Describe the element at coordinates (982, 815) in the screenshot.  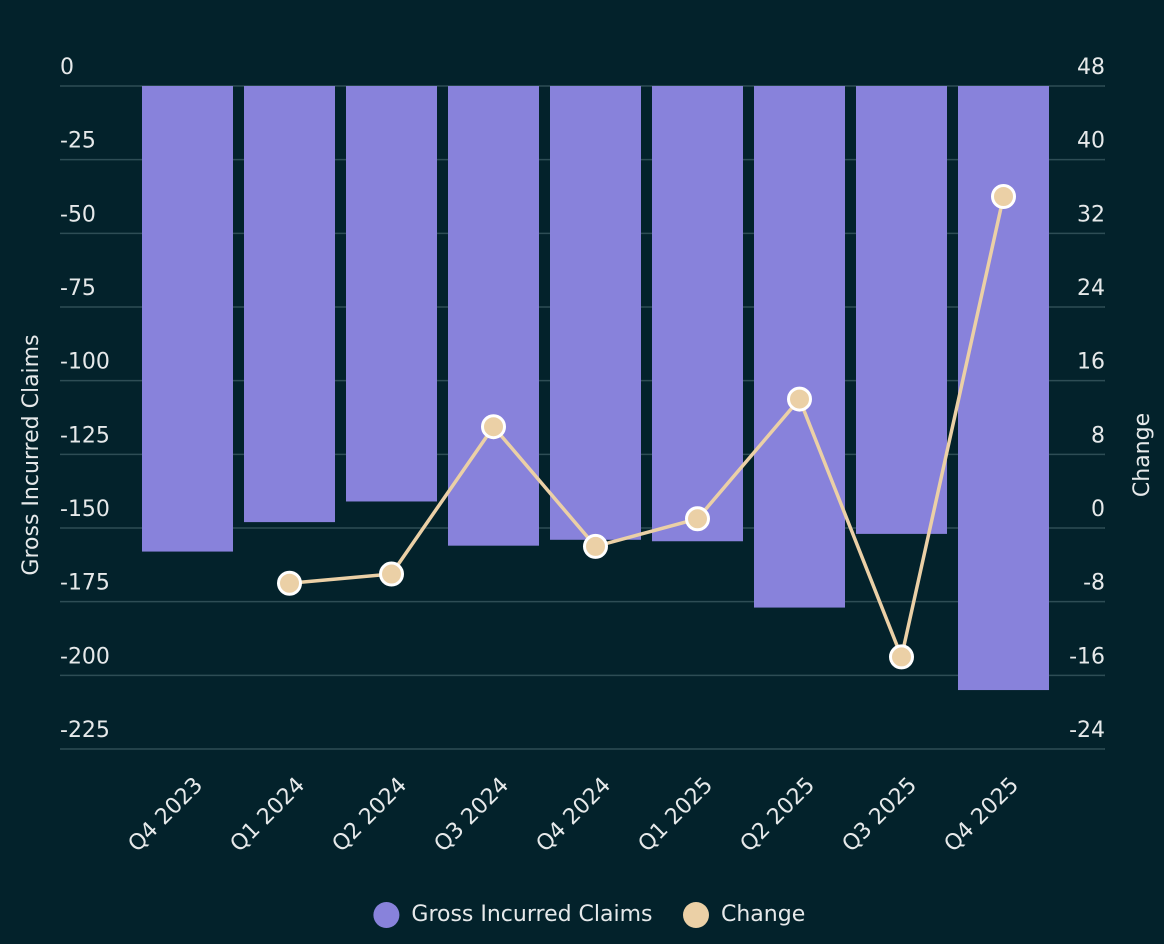
I see `x-tick-label: Q4 2025` at that location.